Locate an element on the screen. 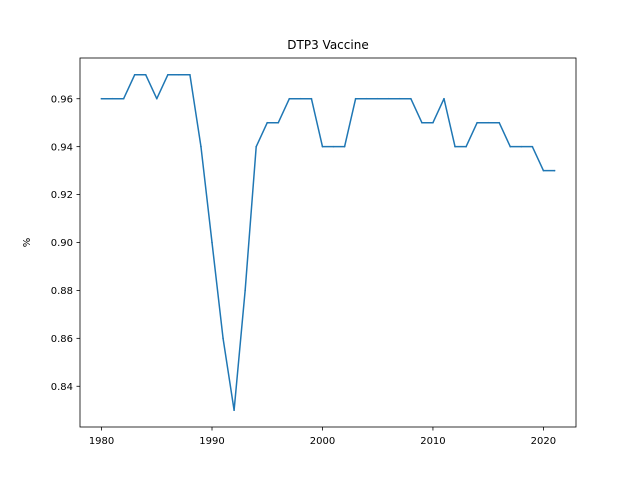  y-tick-label: 0.88 is located at coordinates (62, 291).